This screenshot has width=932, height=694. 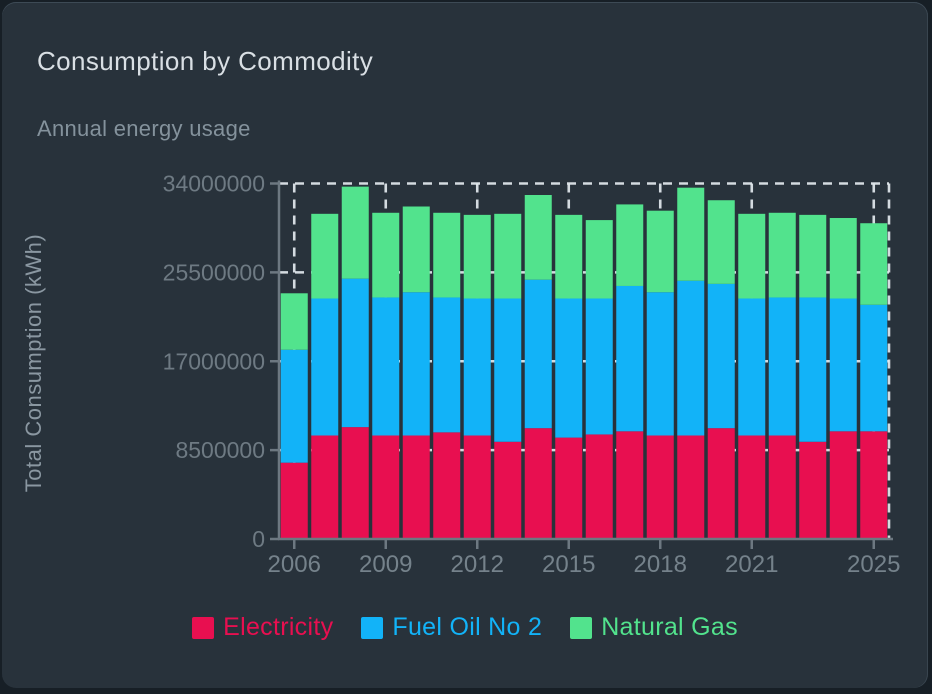 I want to click on bar-2009-natural-gas, so click(x=386, y=255).